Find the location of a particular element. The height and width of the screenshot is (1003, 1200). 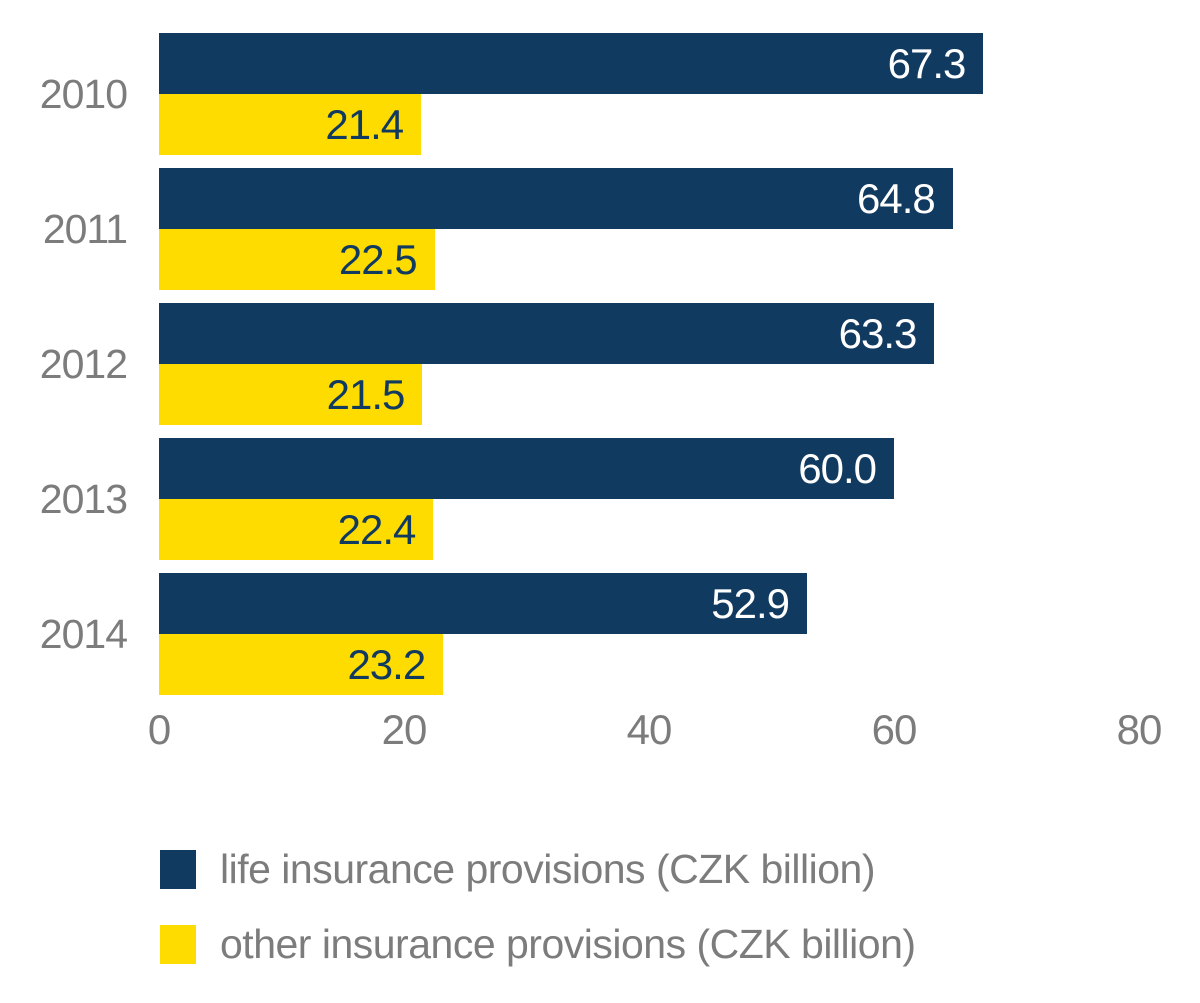

bar-value-label: 60.0 is located at coordinates (837, 468).